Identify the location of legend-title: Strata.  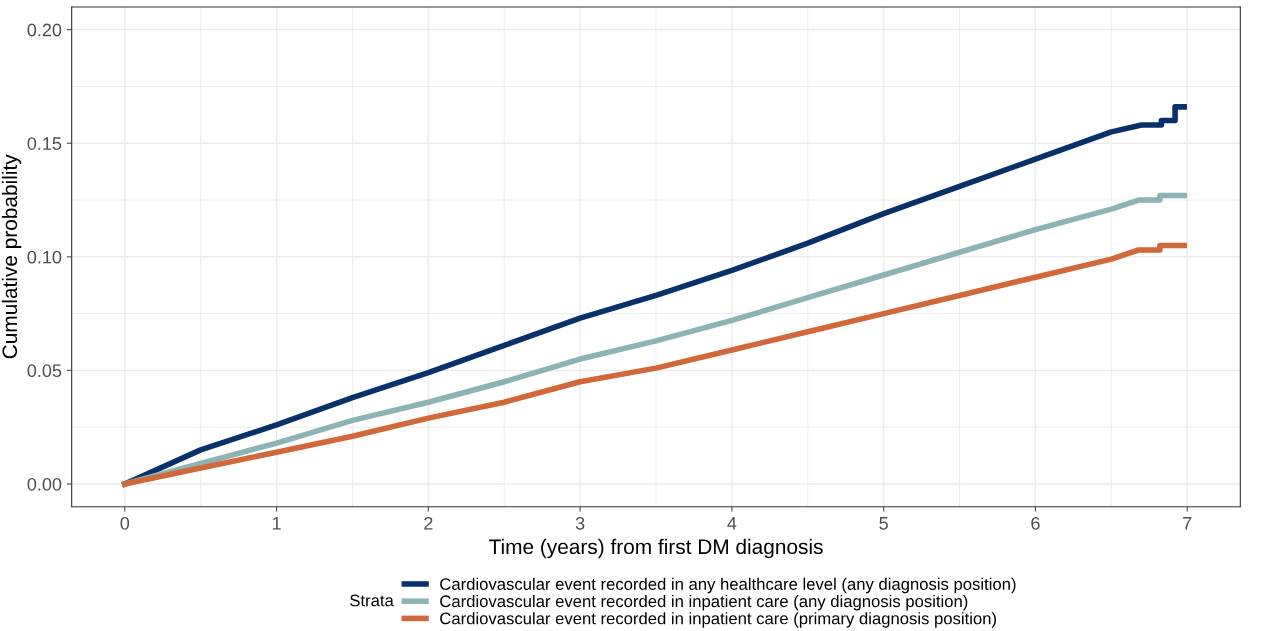
(372, 600).